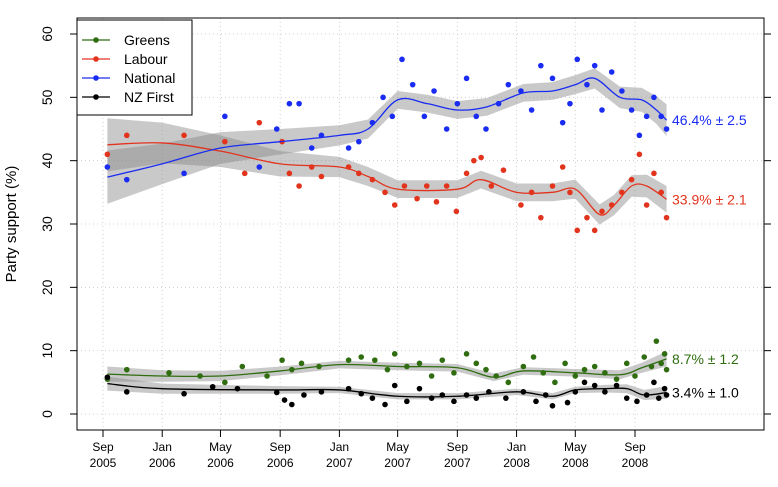 The image size is (778, 487). Describe the element at coordinates (709, 120) in the screenshot. I see `end-label-national: 46.4% ± 2.5` at that location.